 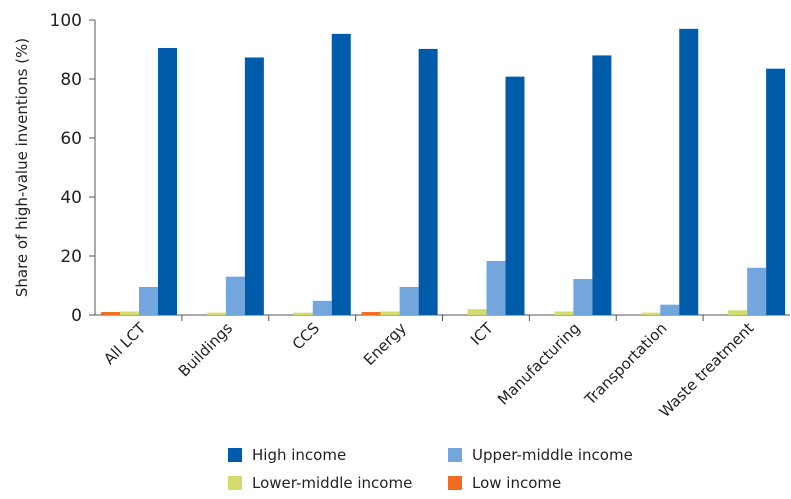 I want to click on y-tick-label: 20, so click(x=71, y=257).